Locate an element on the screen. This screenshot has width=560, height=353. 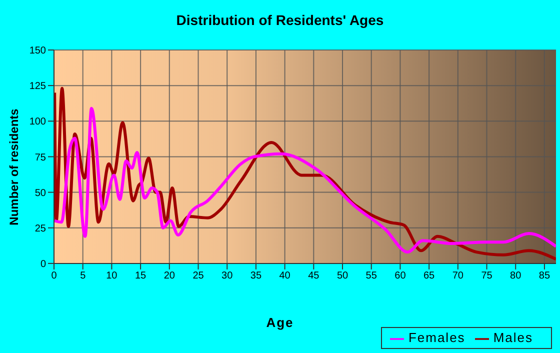
y-tick-label: 100 is located at coordinates (37, 122).